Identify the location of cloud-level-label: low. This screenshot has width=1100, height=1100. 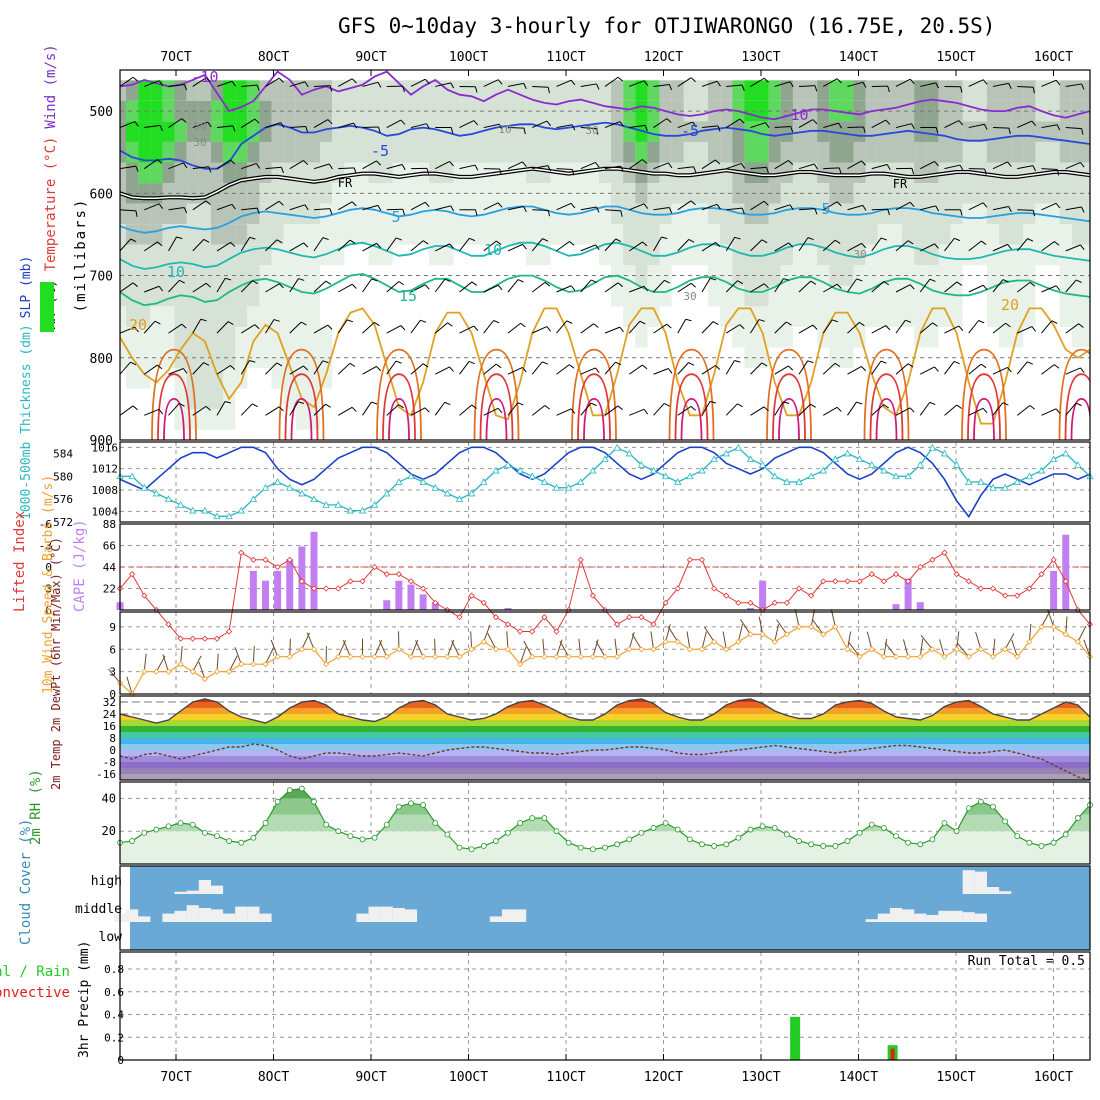
(111, 937).